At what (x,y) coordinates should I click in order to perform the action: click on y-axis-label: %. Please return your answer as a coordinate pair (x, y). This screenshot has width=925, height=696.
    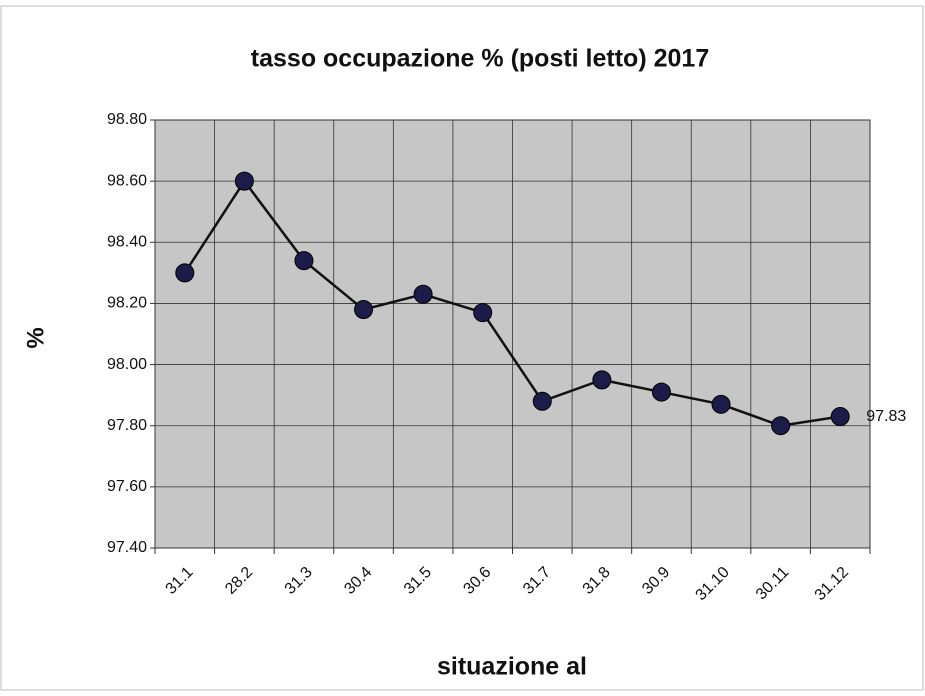
    Looking at the image, I should click on (35, 337).